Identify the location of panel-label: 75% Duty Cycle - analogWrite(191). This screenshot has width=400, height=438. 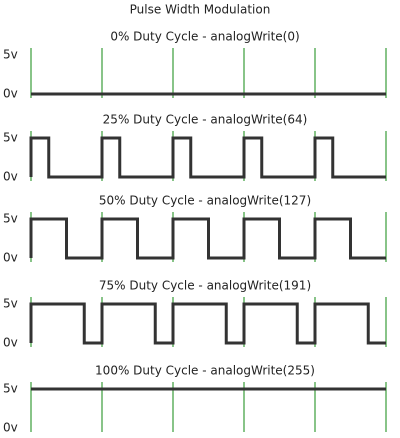
(205, 286).